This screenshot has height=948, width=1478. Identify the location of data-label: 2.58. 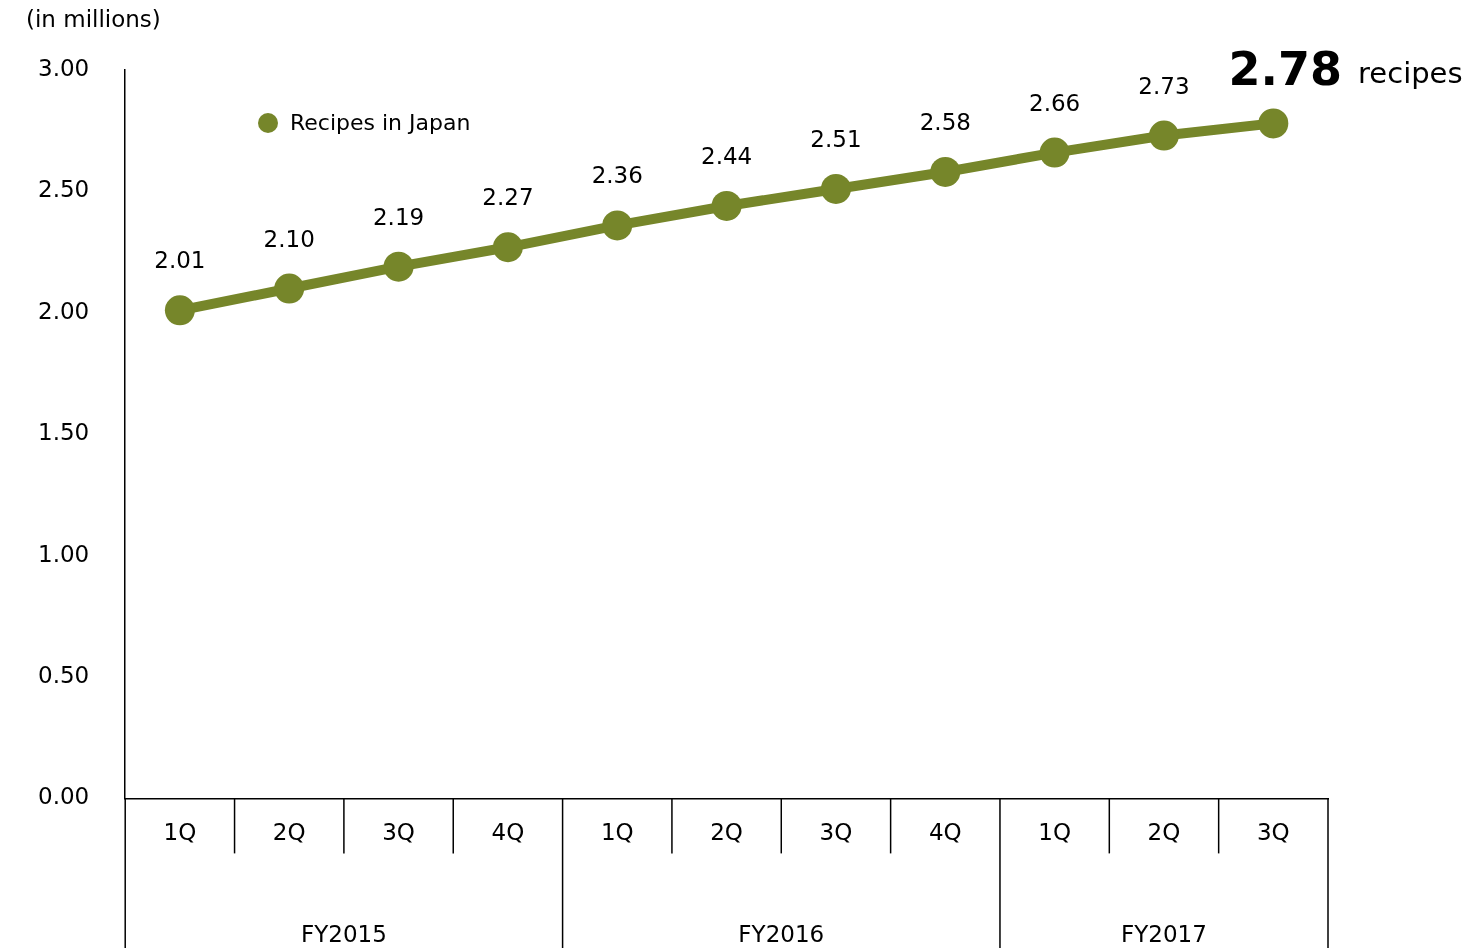
(945, 121).